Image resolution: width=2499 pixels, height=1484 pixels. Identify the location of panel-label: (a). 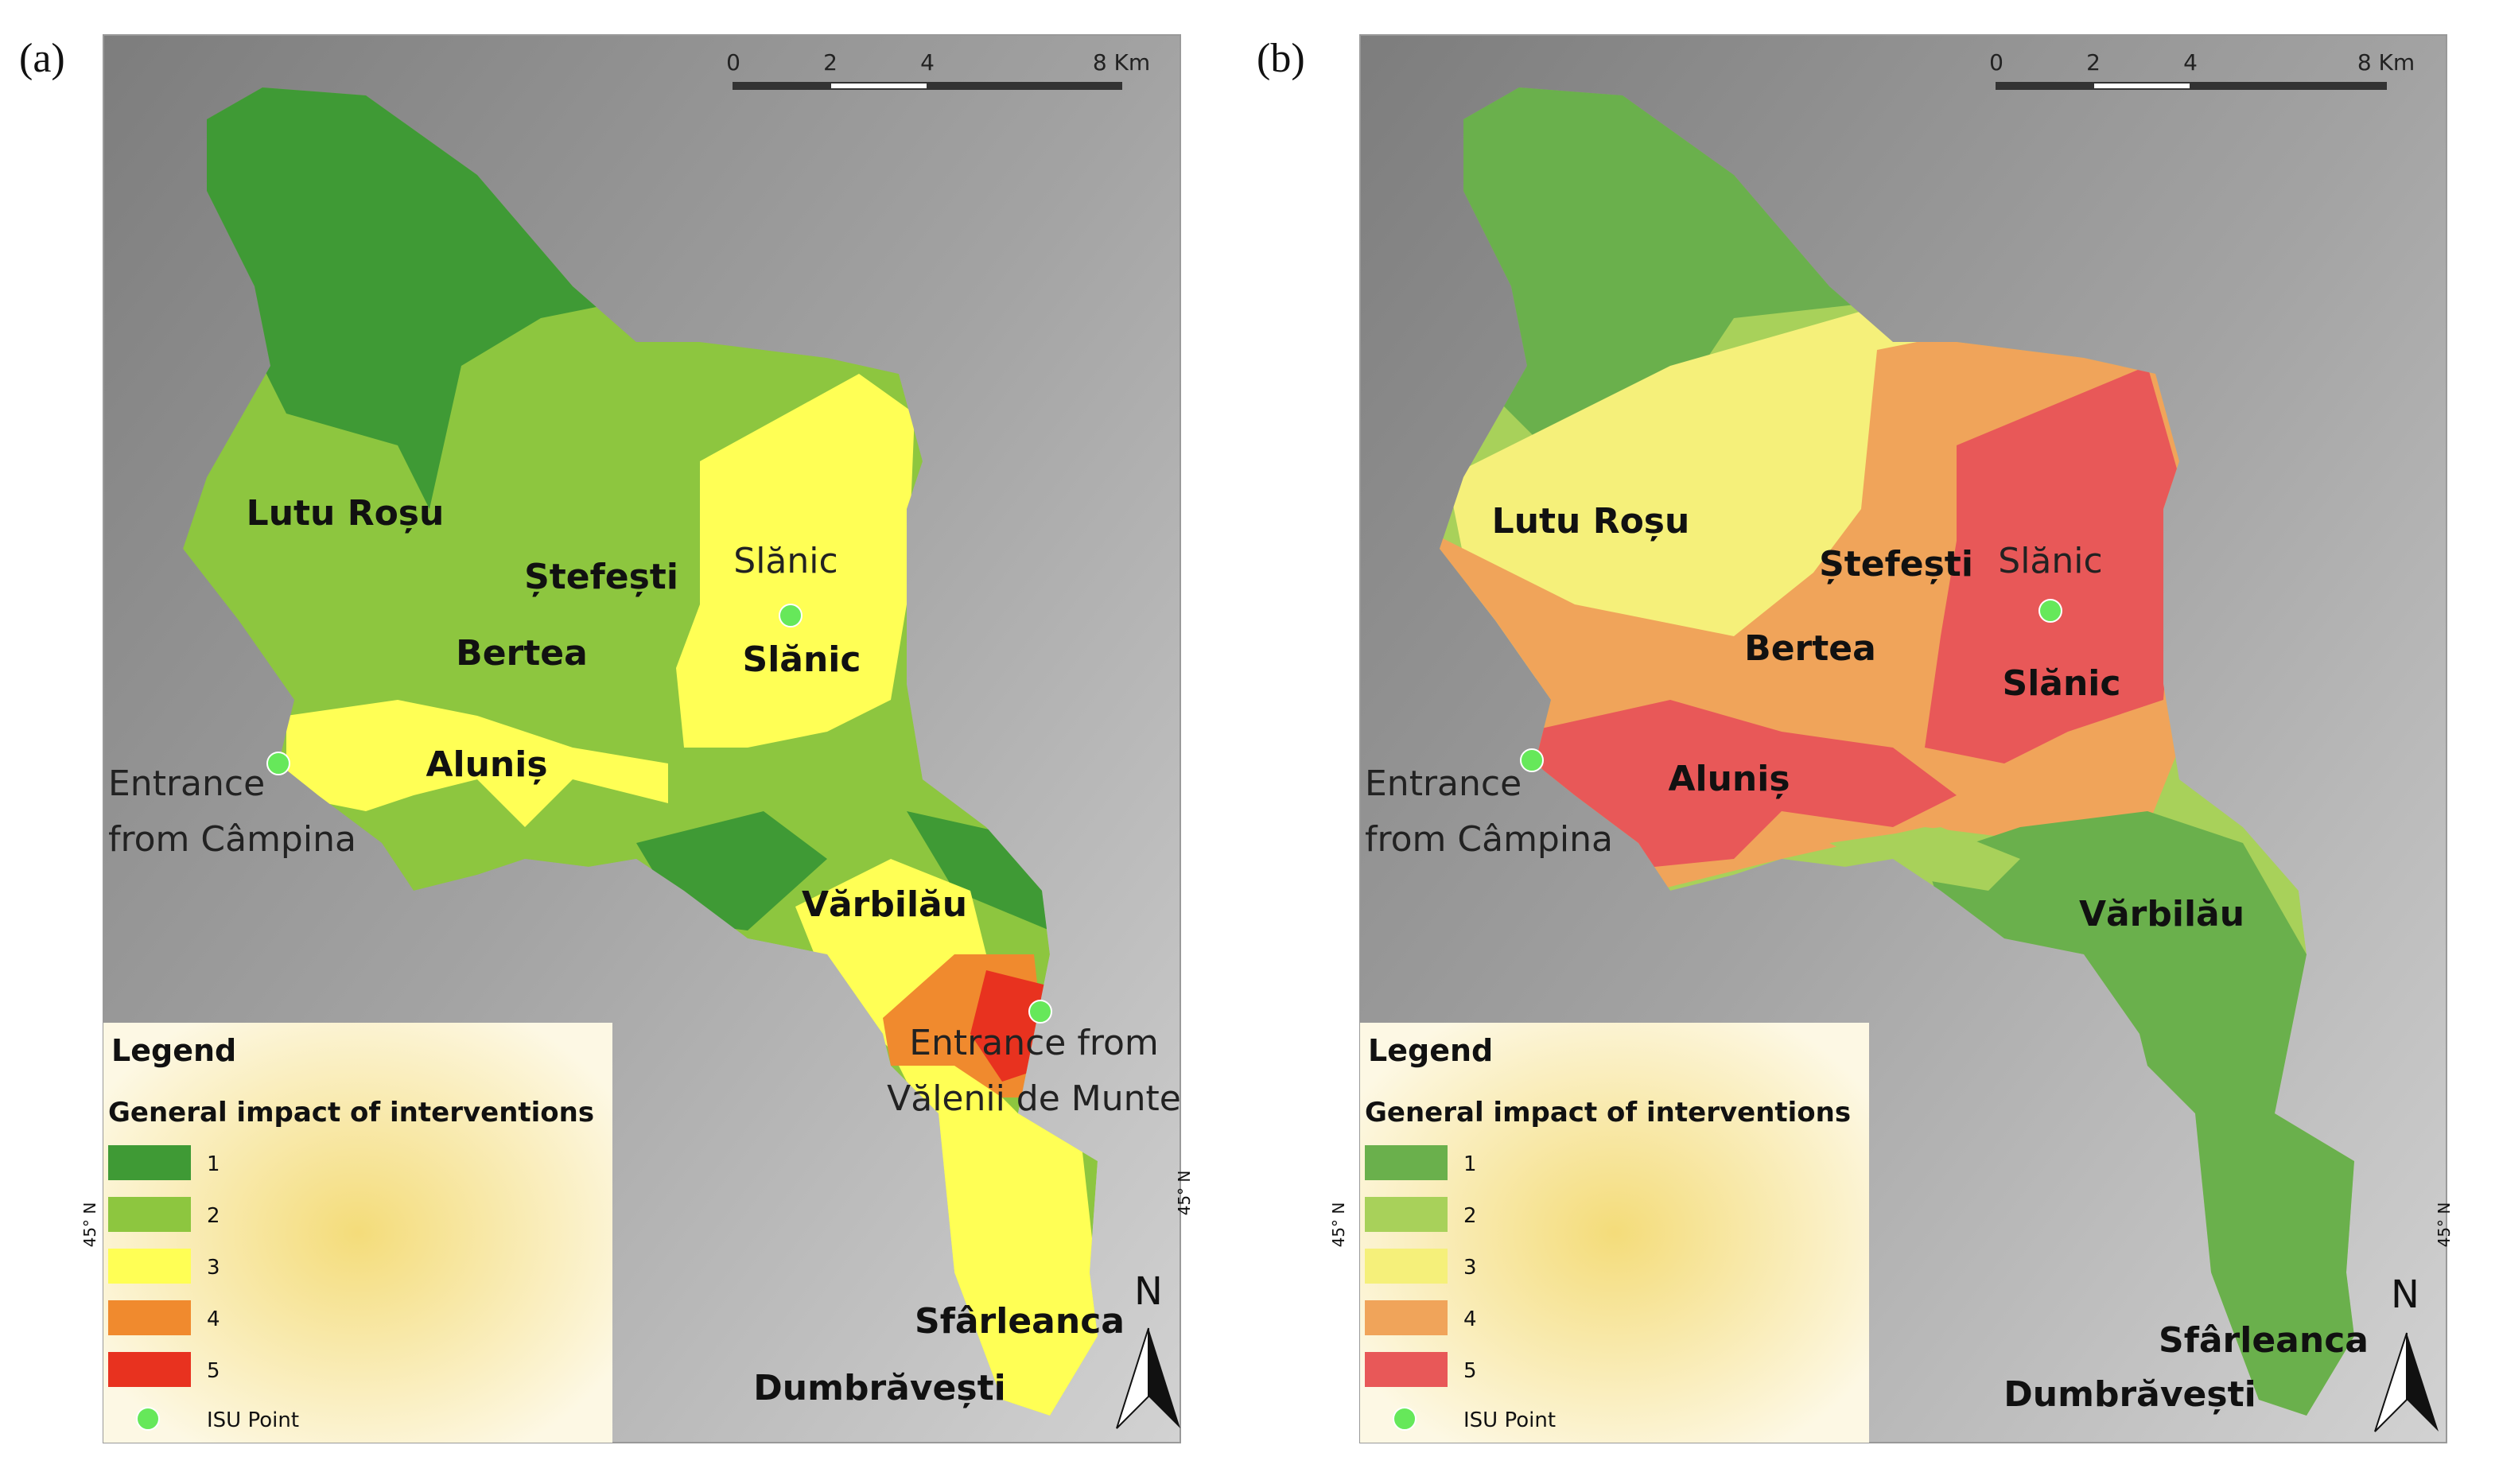
(42, 58).